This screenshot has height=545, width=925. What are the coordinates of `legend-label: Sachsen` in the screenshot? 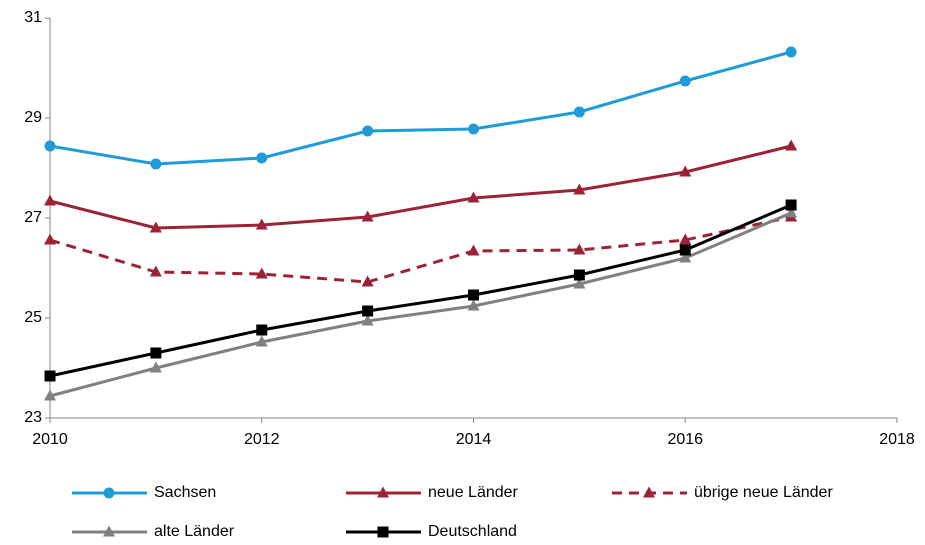 It's located at (185, 492).